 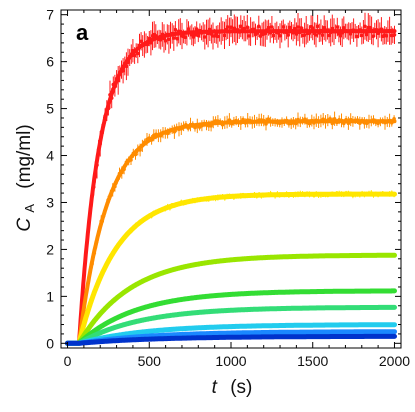 What do you see at coordinates (50, 202) in the screenshot?
I see `y-tick-label: 3` at bounding box center [50, 202].